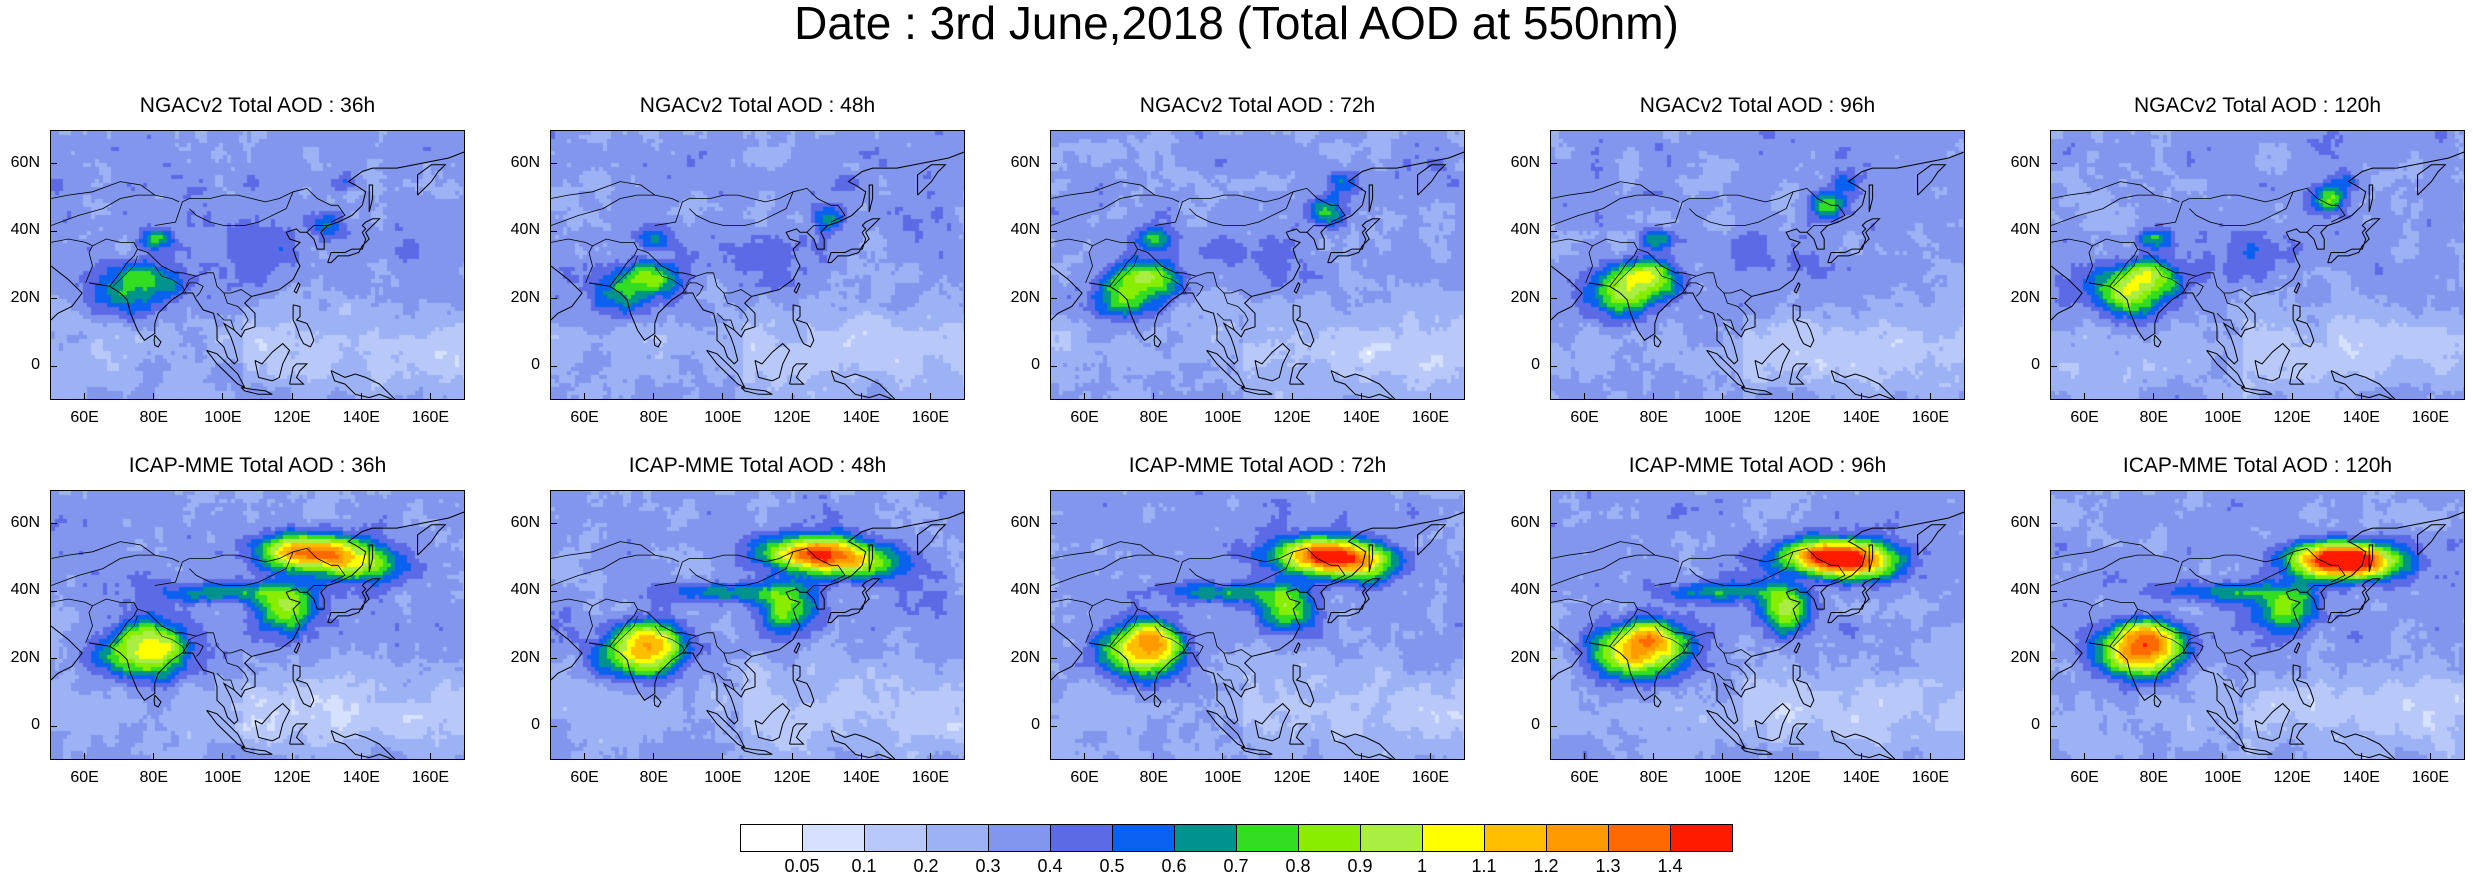 This screenshot has width=2473, height=877. I want to click on colorbar-label: 0.1, so click(864, 866).